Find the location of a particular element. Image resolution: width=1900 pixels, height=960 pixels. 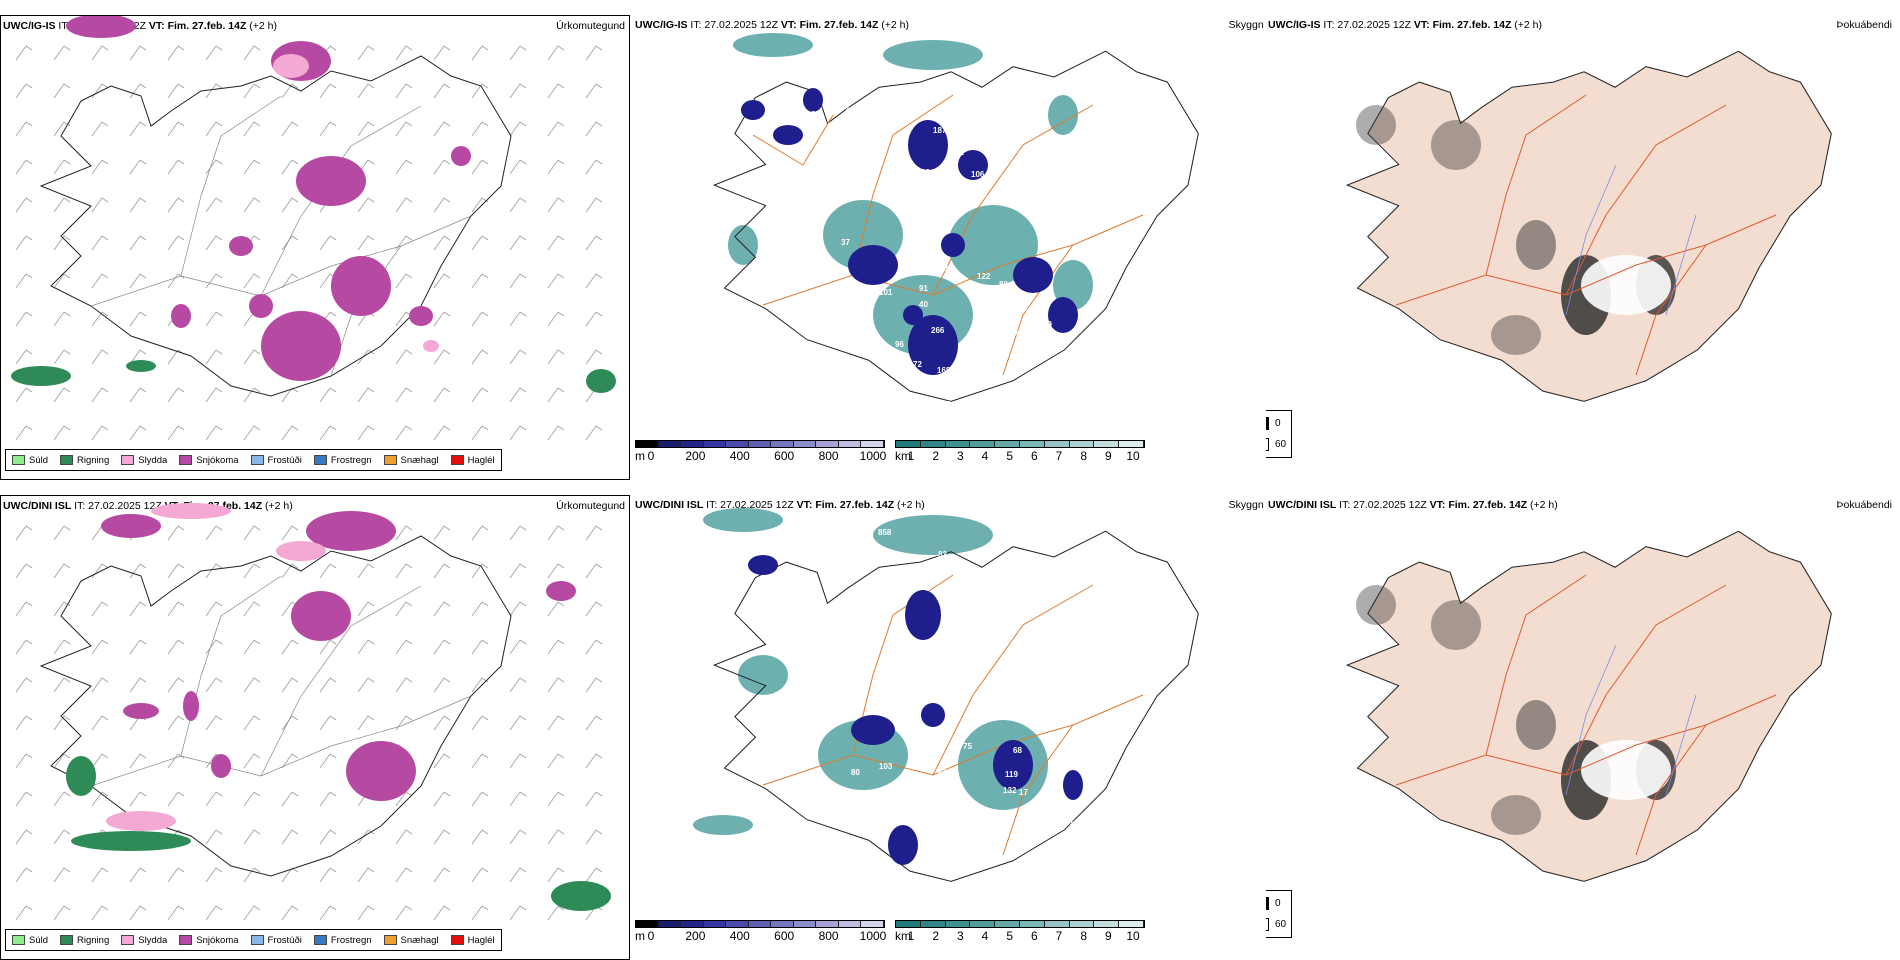

colorbar-tick: 400 is located at coordinates (739, 936).